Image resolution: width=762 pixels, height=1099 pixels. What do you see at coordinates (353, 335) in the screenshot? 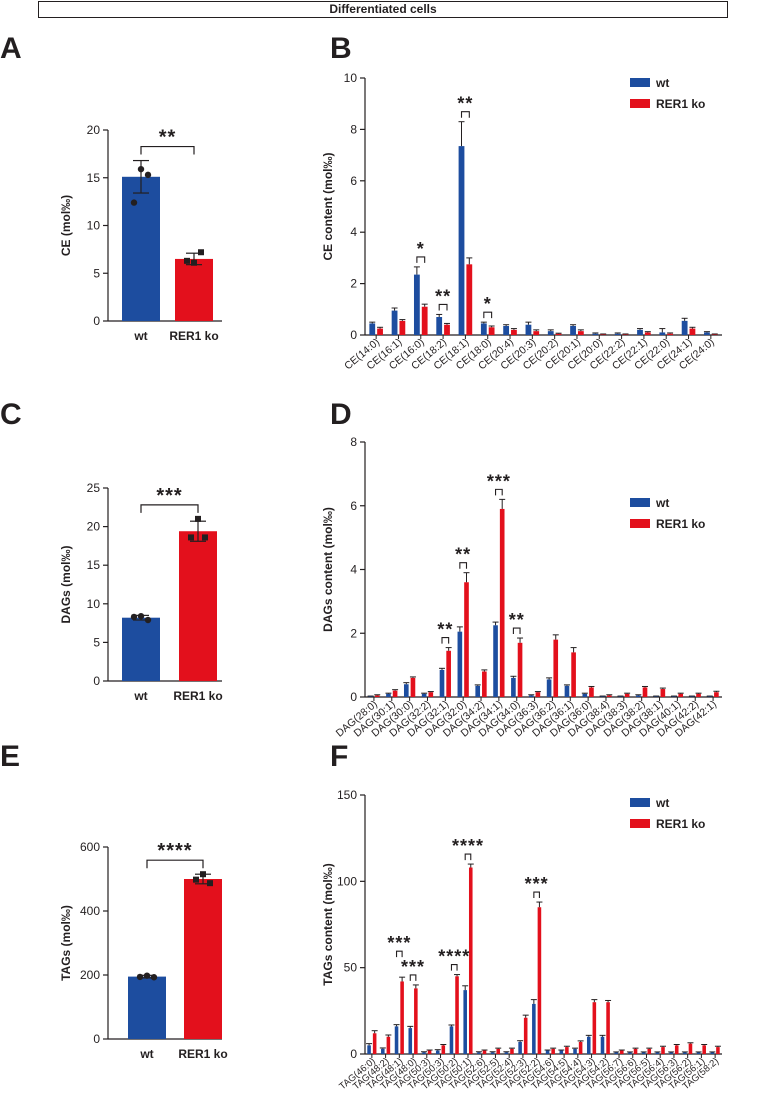
I see `chart-b-y-tick-label: 0` at bounding box center [353, 335].